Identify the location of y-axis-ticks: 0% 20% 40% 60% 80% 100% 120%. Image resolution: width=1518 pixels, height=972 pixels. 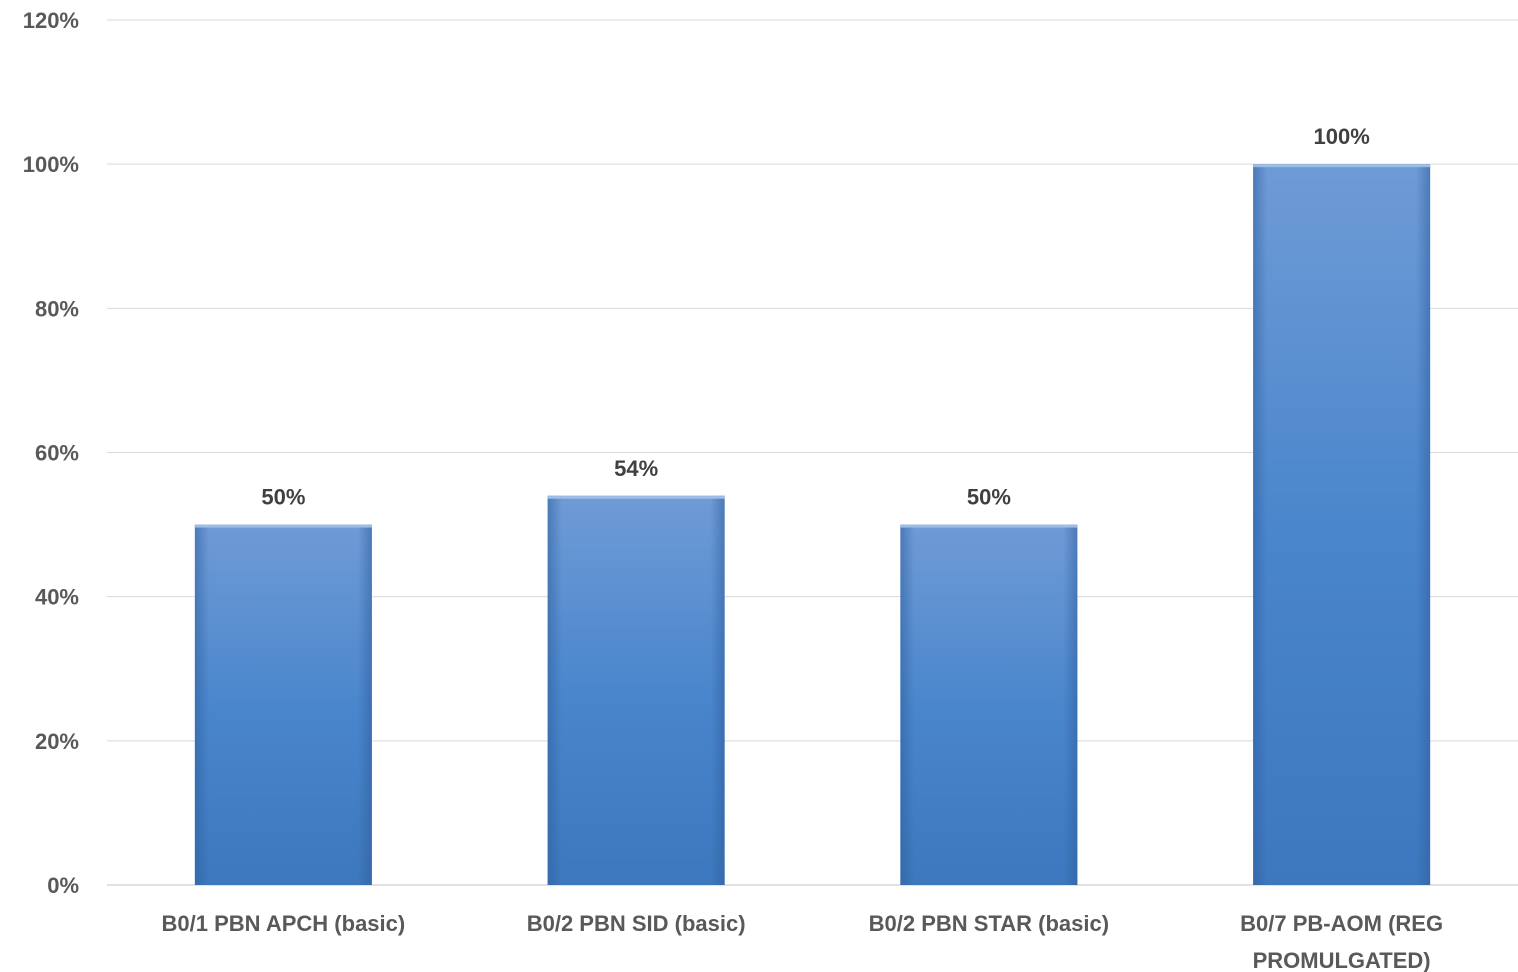
(51, 453).